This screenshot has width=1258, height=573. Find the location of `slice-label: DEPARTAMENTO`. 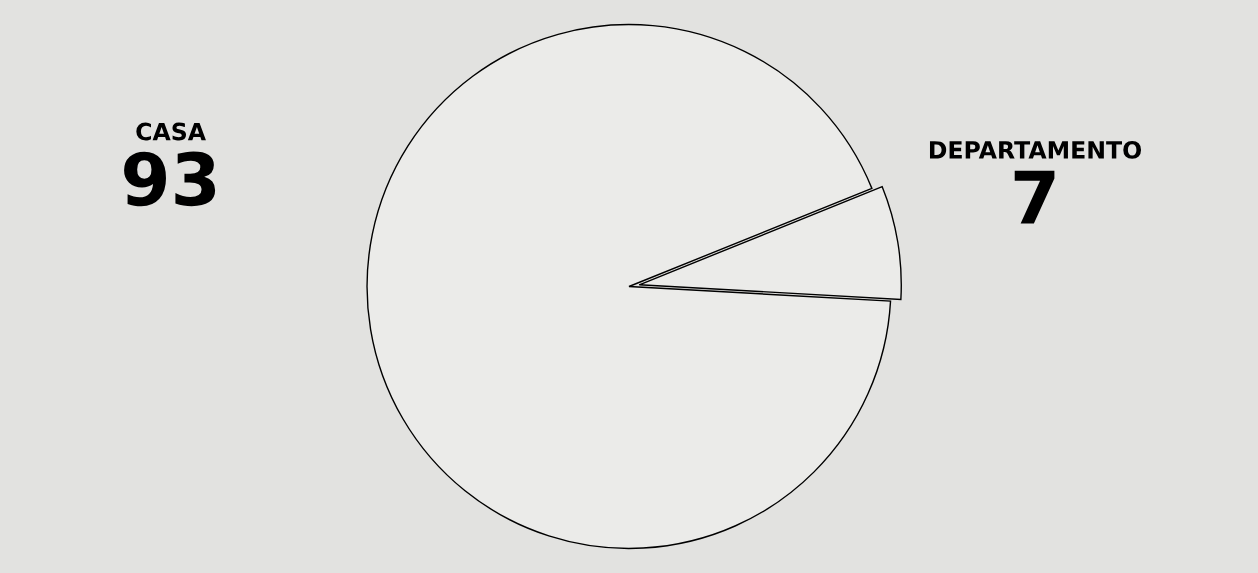

slice-label: DEPARTAMENTO is located at coordinates (1035, 149).